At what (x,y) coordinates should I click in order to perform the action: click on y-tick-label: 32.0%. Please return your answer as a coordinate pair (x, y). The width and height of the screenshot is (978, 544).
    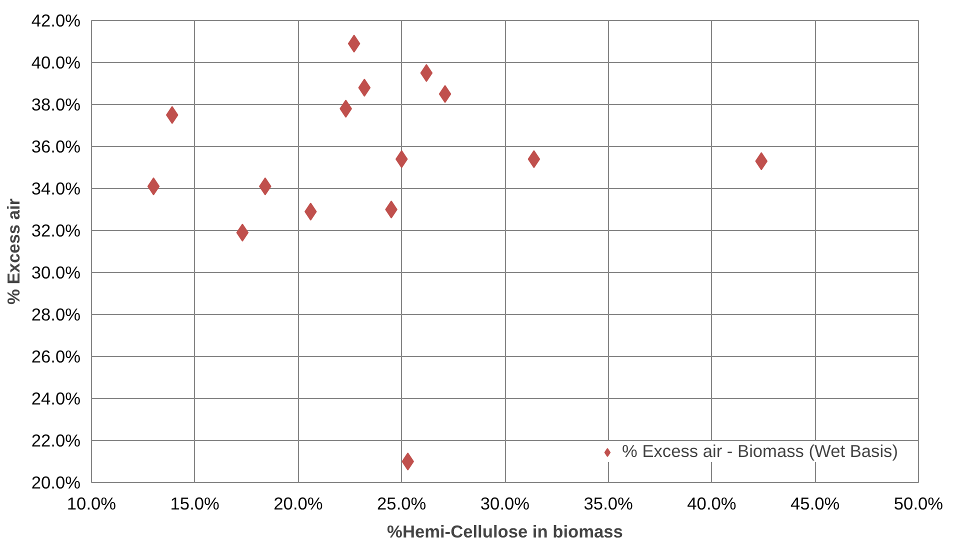
    Looking at the image, I should click on (56, 230).